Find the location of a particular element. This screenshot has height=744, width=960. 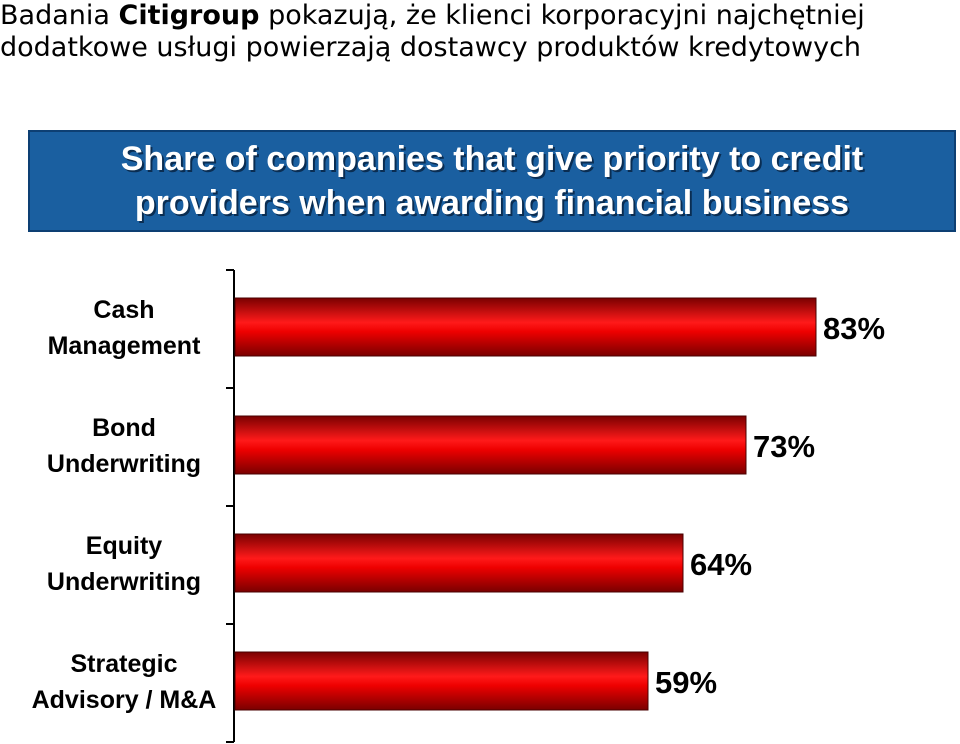

category-label: Advisory / M&A is located at coordinates (124, 700).